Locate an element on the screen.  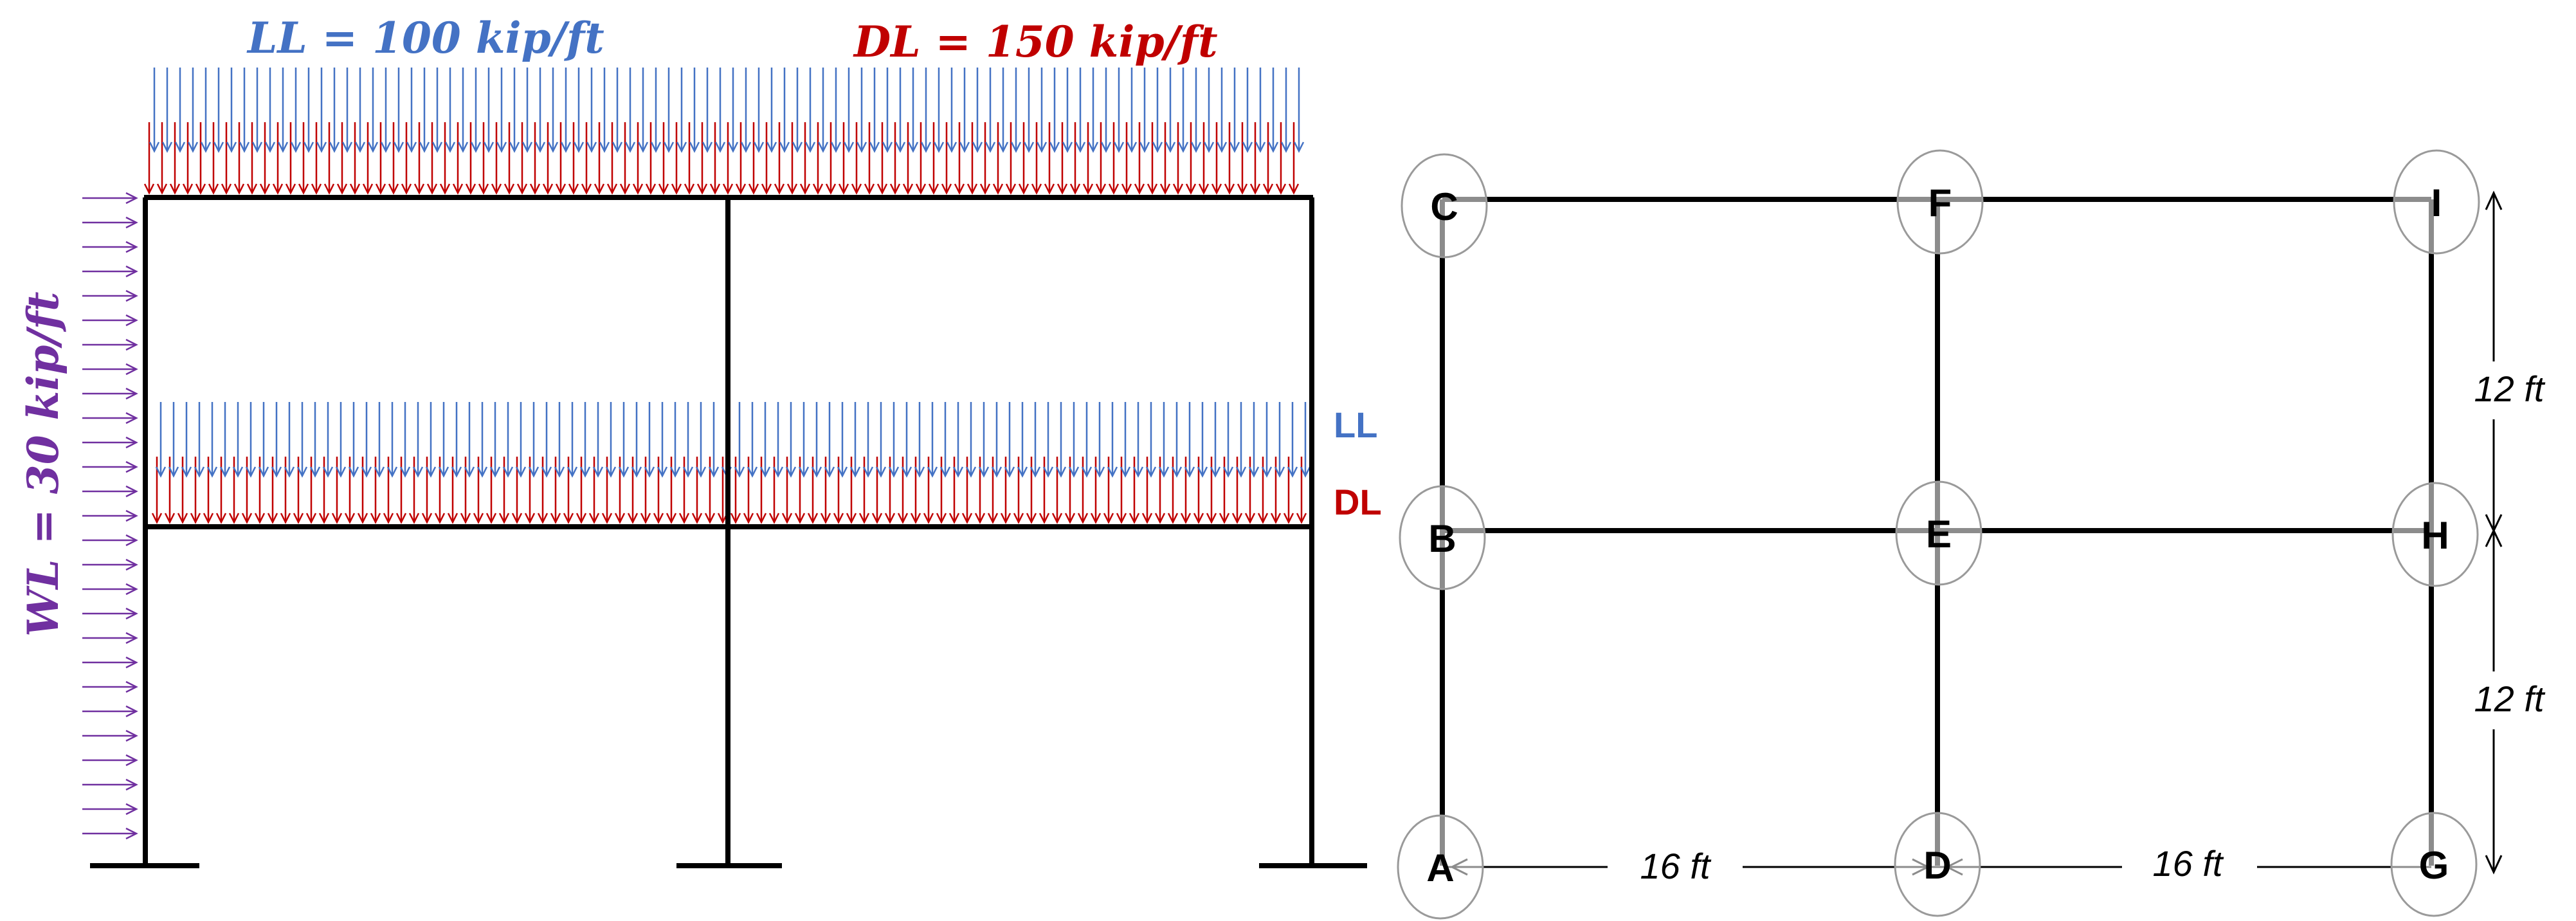
node-A-circle is located at coordinates (1440, 867).